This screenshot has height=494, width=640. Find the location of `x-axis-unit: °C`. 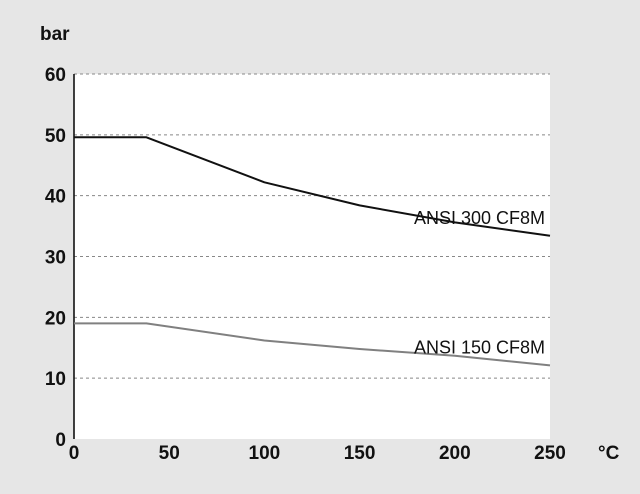

x-axis-unit: °C is located at coordinates (609, 453).